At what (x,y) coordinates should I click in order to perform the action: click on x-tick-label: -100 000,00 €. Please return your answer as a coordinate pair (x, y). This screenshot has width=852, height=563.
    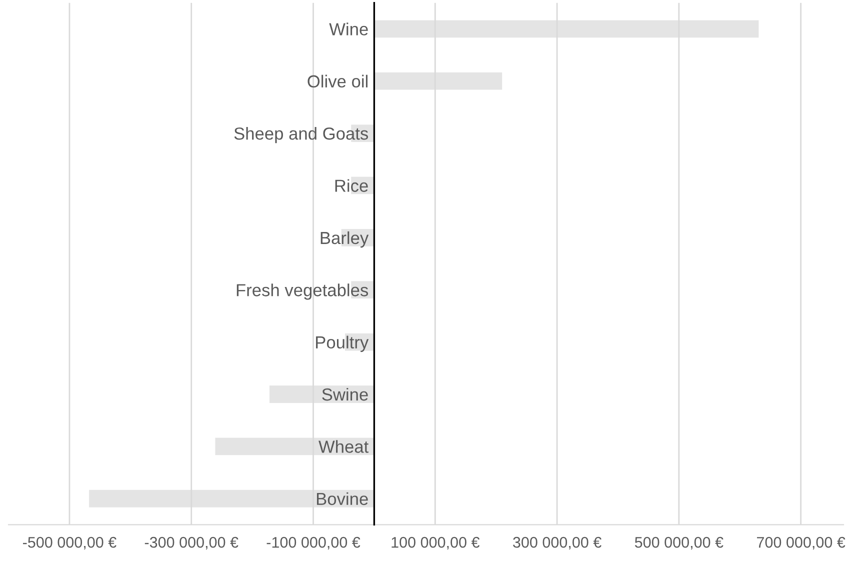
    Looking at the image, I should click on (313, 543).